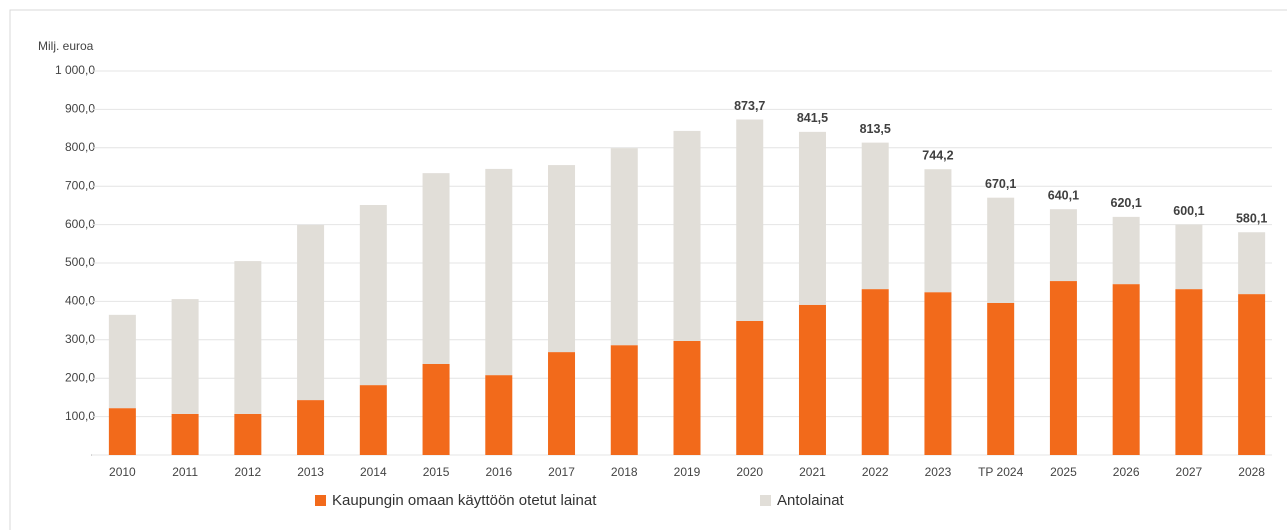 The width and height of the screenshot is (1287, 530). I want to click on y-tick-label: -, so click(93, 454).